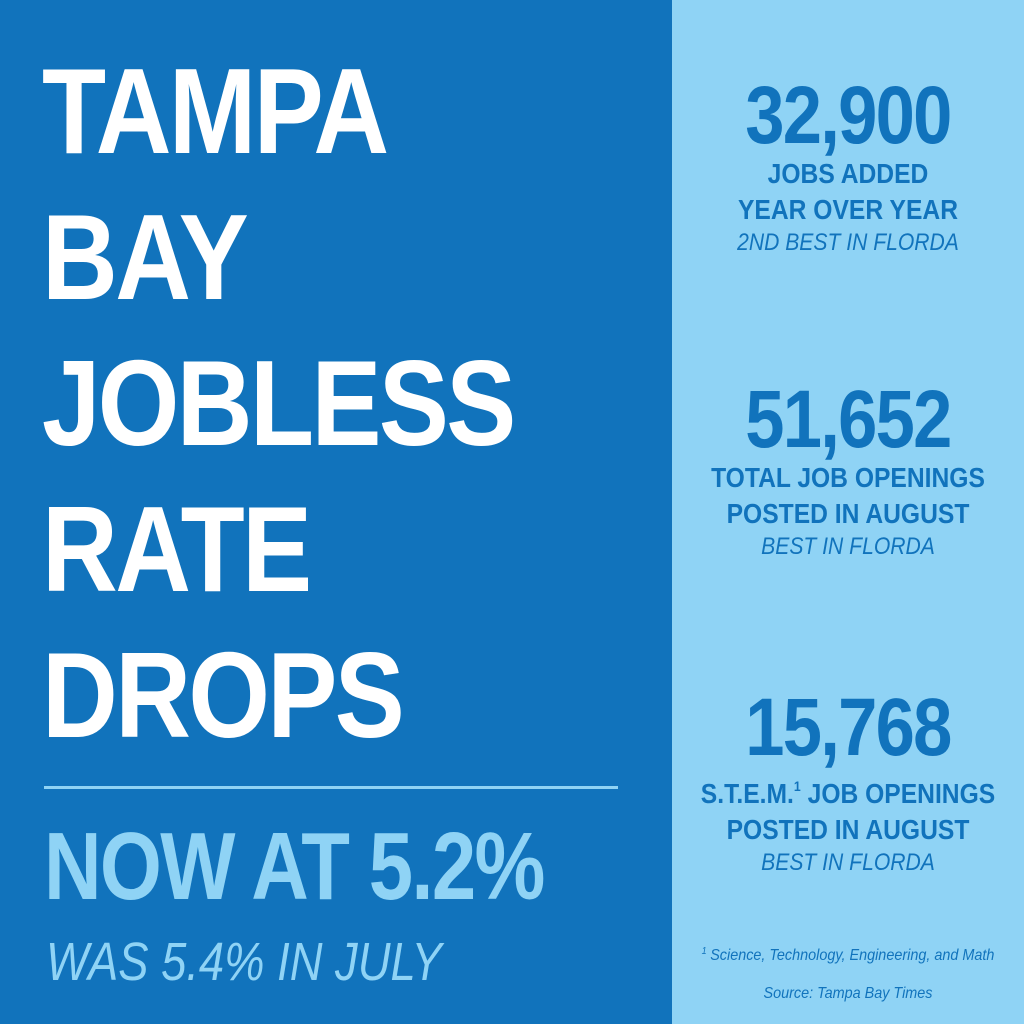 This screenshot has width=1024, height=1024. What do you see at coordinates (747, 793) in the screenshot?
I see `stem-abbreviation: S.T.E.M.` at bounding box center [747, 793].